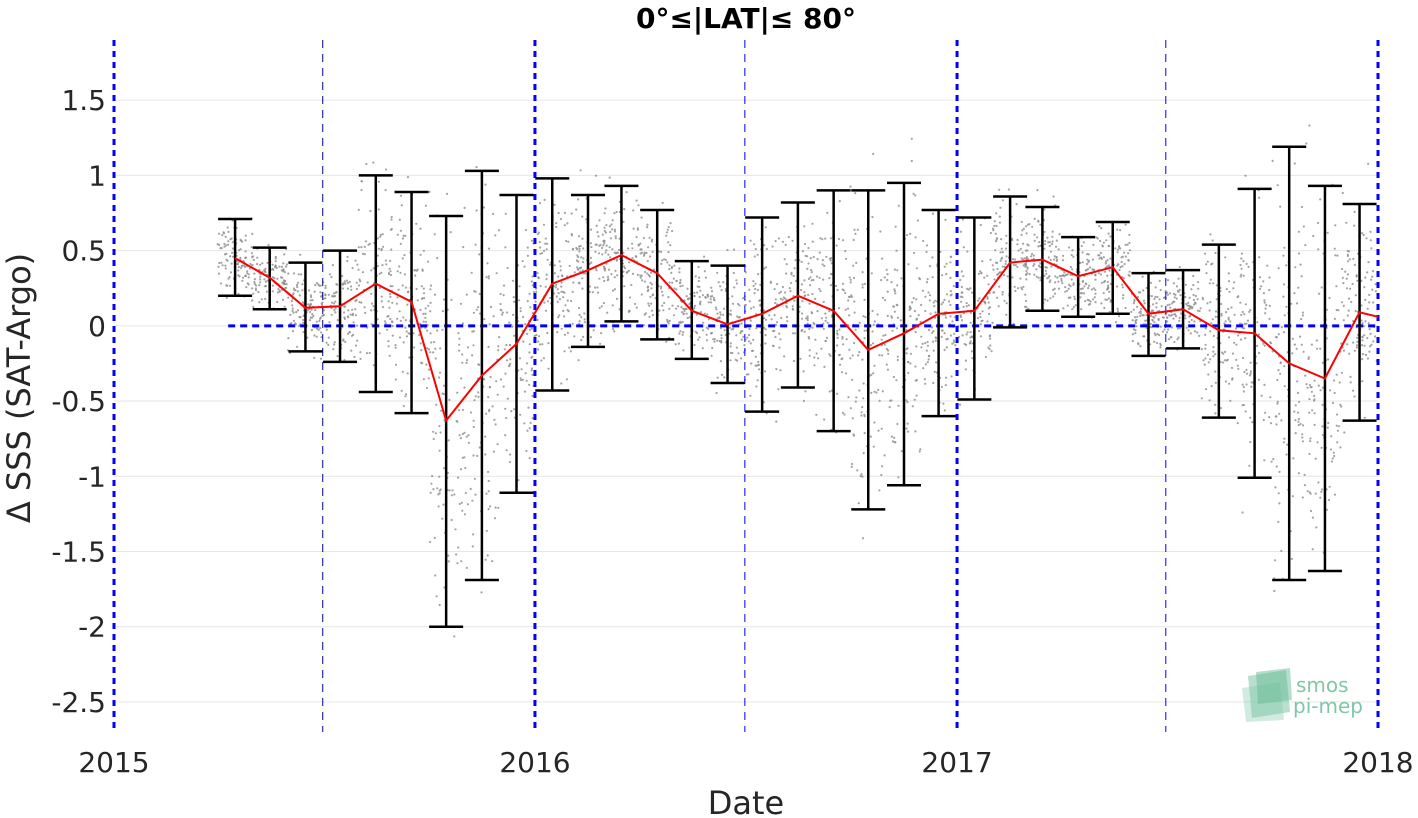 This screenshot has width=1418, height=818. What do you see at coordinates (78, 401) in the screenshot?
I see `y-tick-label: -0.5` at bounding box center [78, 401].